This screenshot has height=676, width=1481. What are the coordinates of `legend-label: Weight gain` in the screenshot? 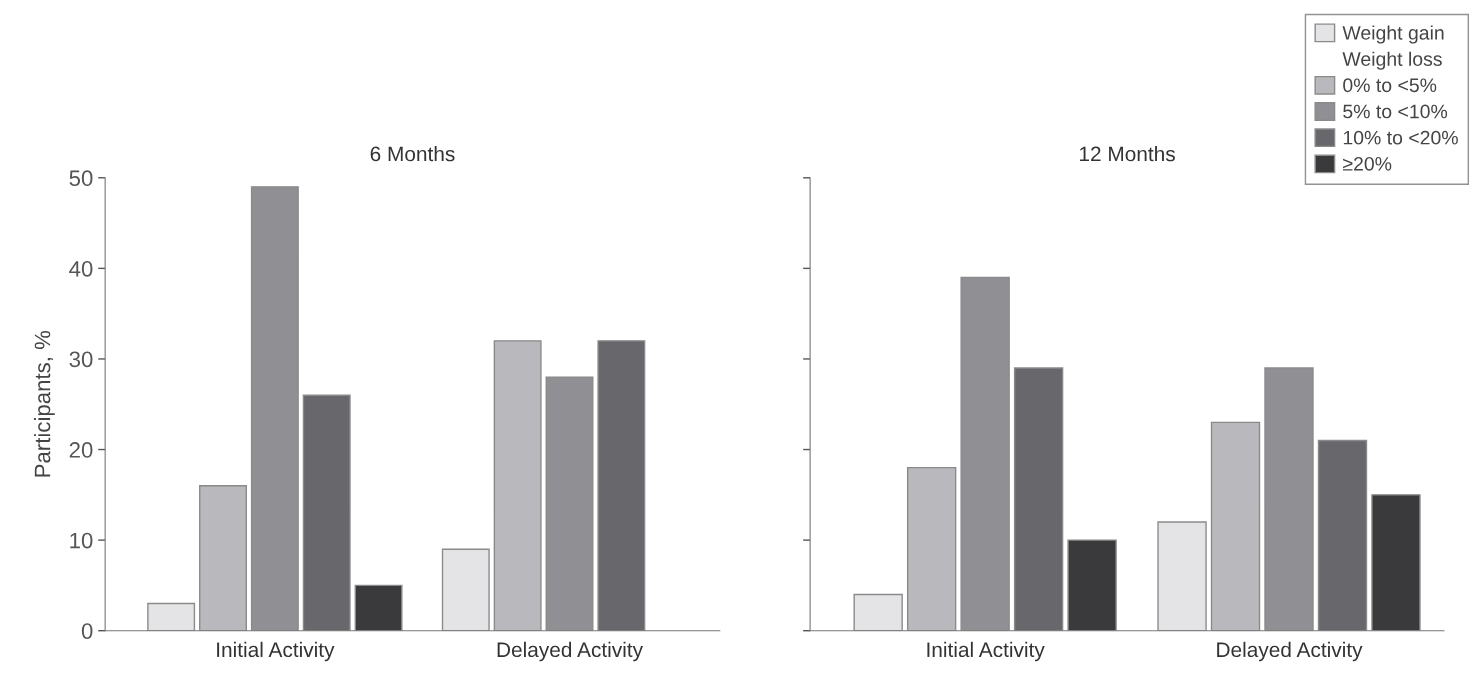 It's located at (1393, 34).